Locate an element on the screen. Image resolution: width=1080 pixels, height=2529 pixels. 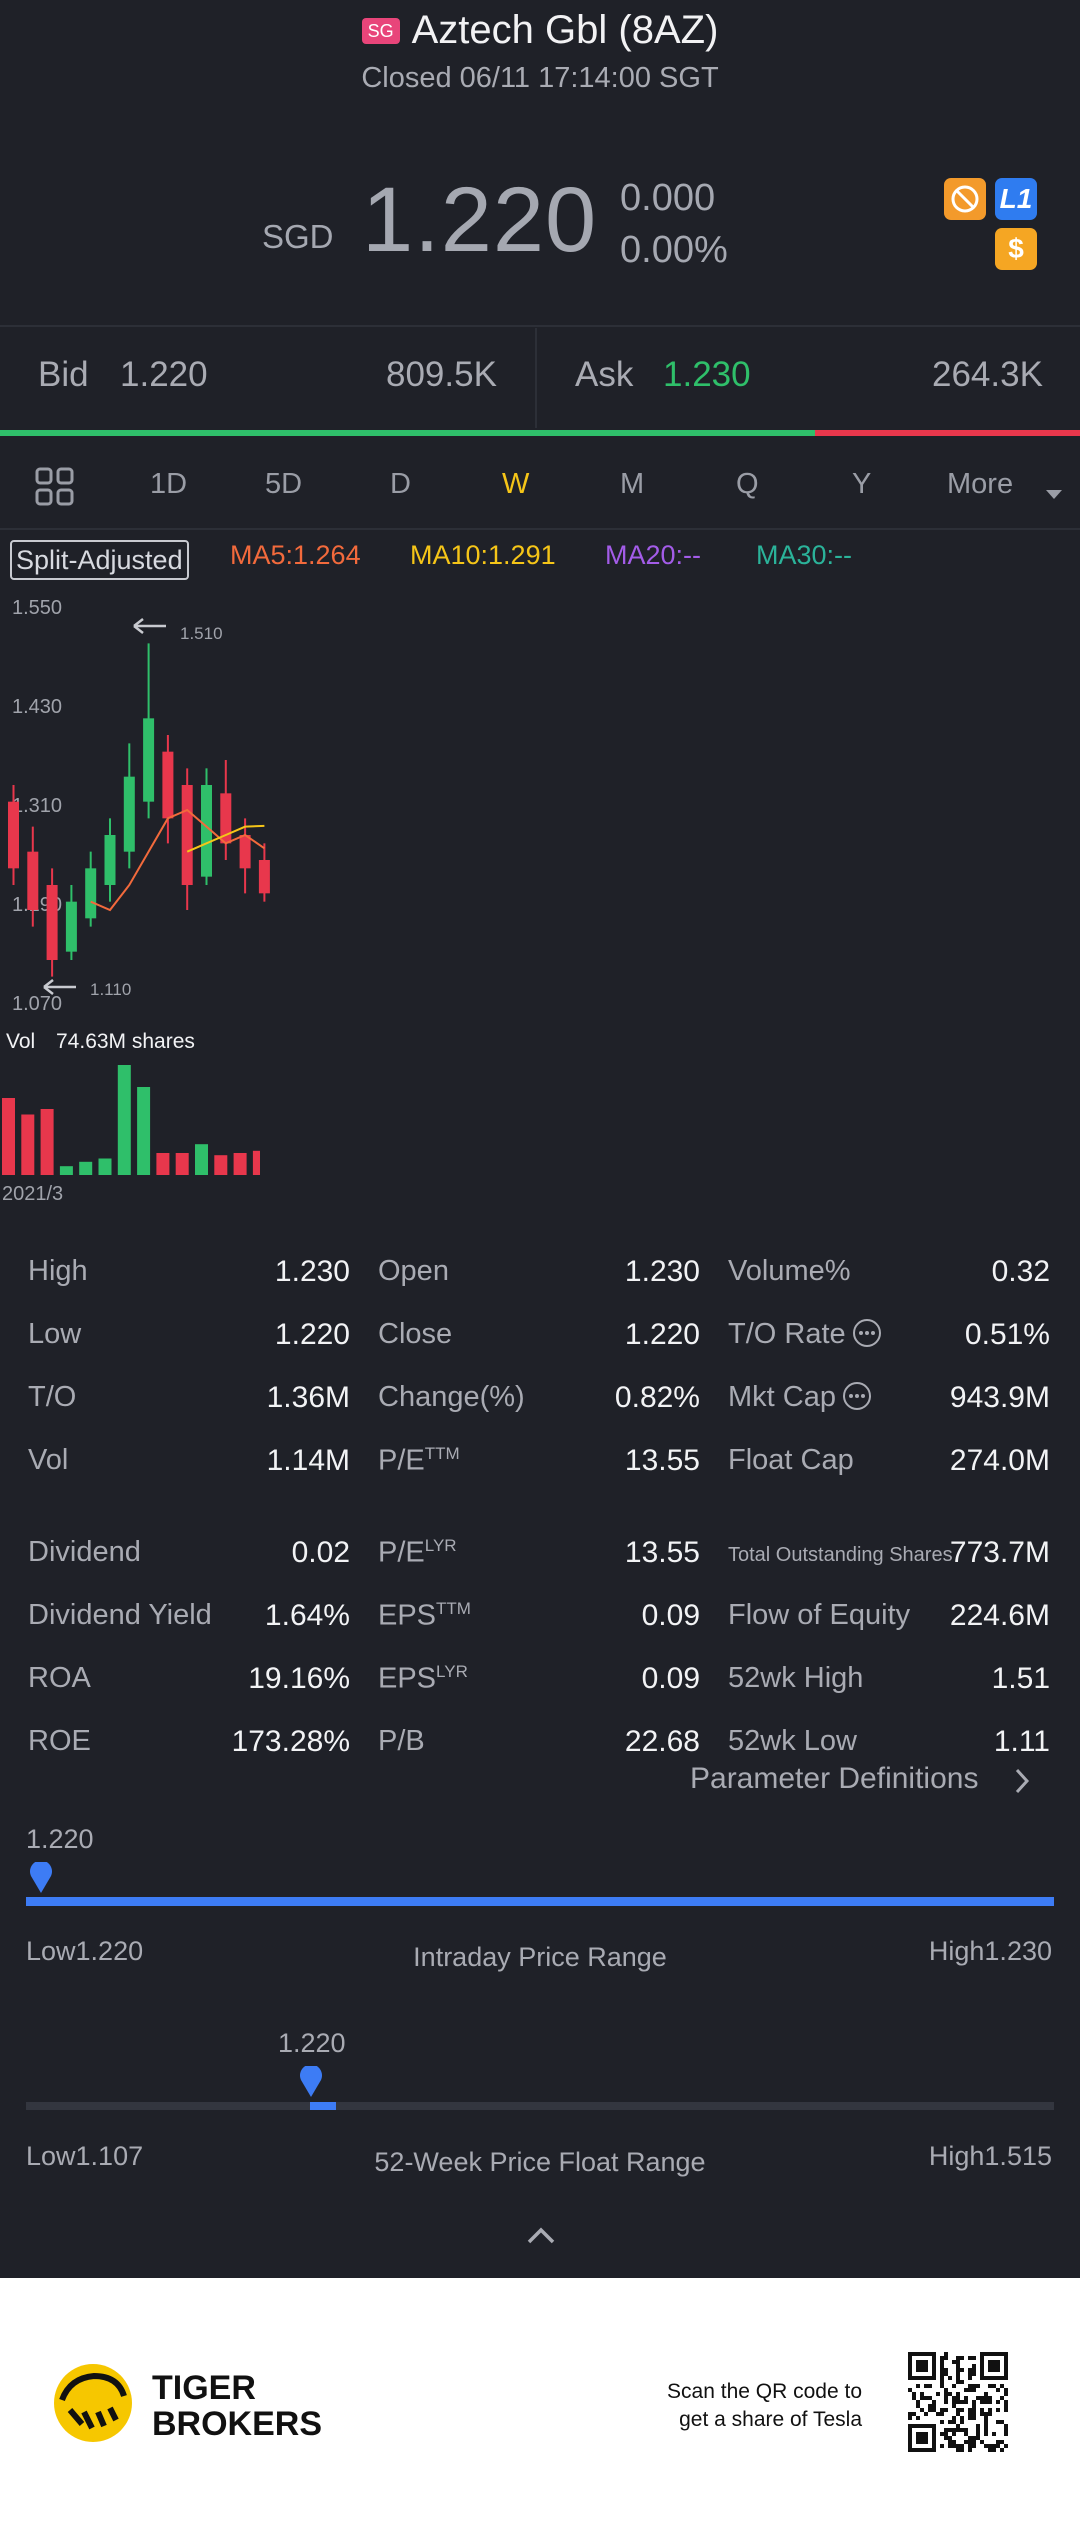
bid-size: 809.5K is located at coordinates (441, 374).